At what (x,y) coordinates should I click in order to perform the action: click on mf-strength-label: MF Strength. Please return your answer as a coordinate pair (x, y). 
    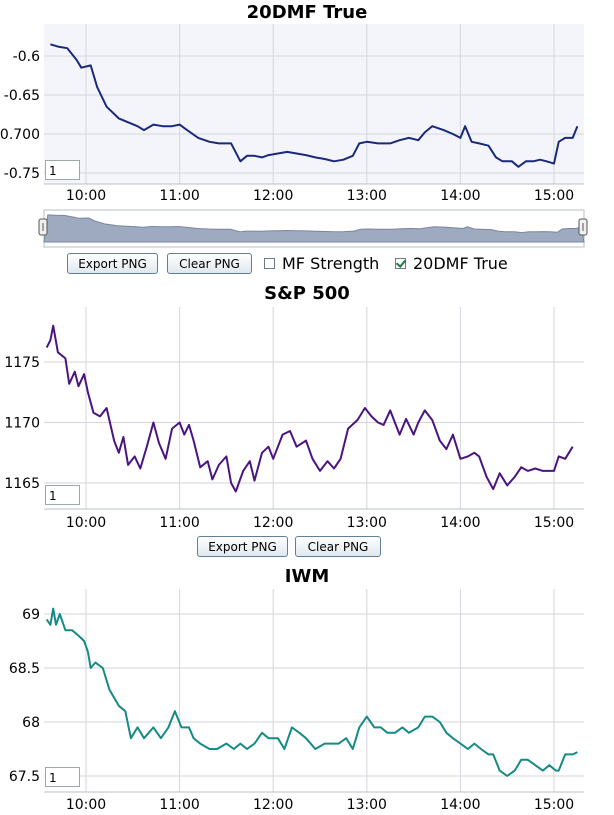
    Looking at the image, I should click on (331, 263).